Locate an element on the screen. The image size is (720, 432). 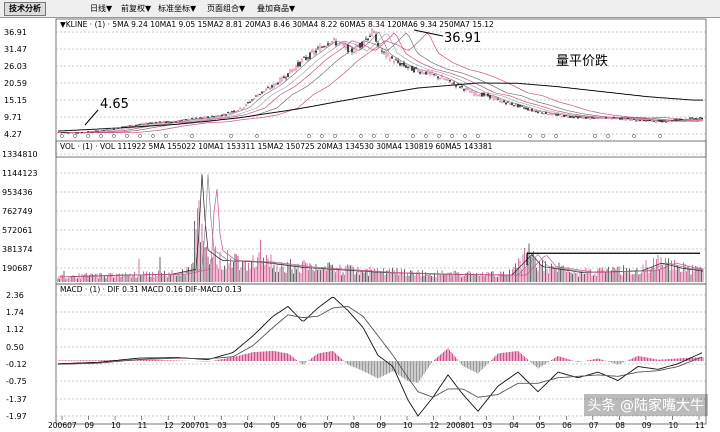
x-axis-label: 200701 is located at coordinates (195, 425).